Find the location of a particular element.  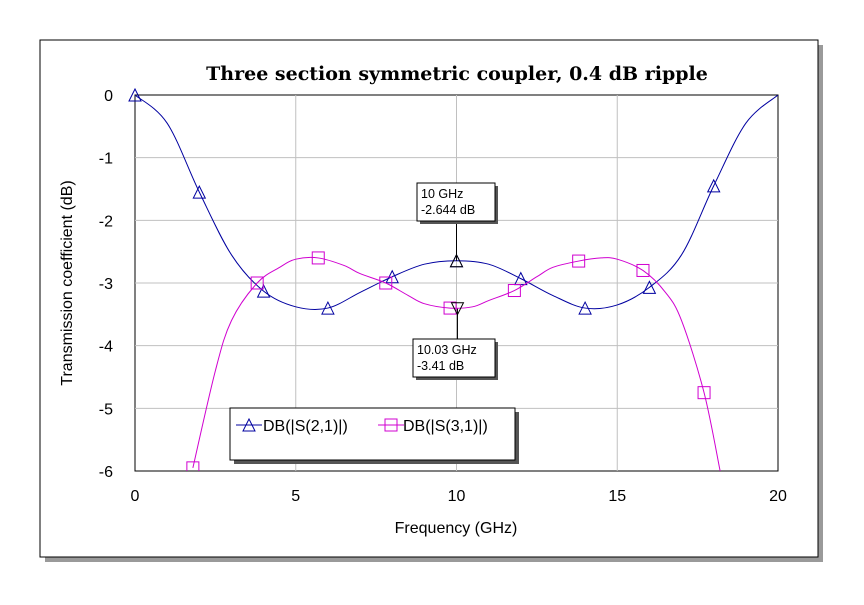

y-tick-label: -4 is located at coordinates (106, 347).